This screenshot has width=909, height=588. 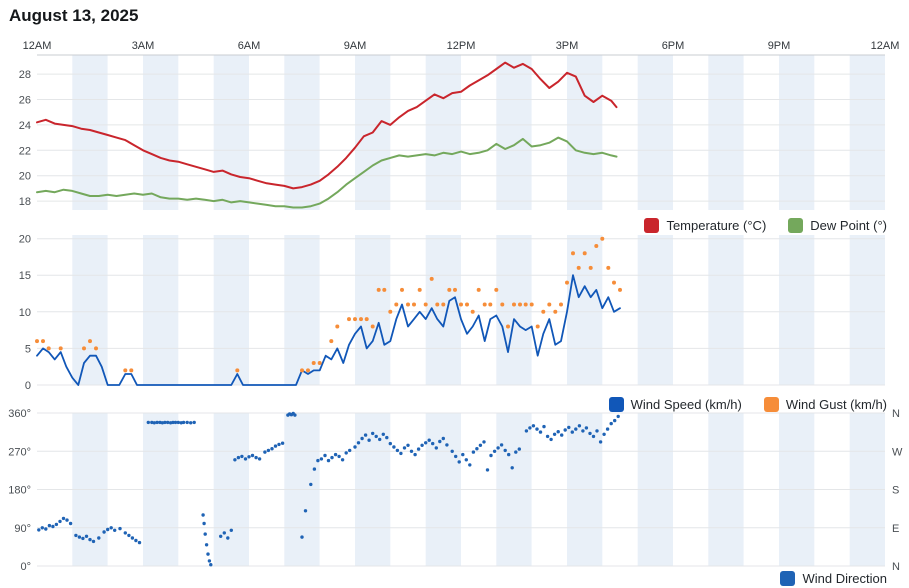 What do you see at coordinates (355, 46) in the screenshot?
I see `time-axis-label: 9AM` at bounding box center [355, 46].